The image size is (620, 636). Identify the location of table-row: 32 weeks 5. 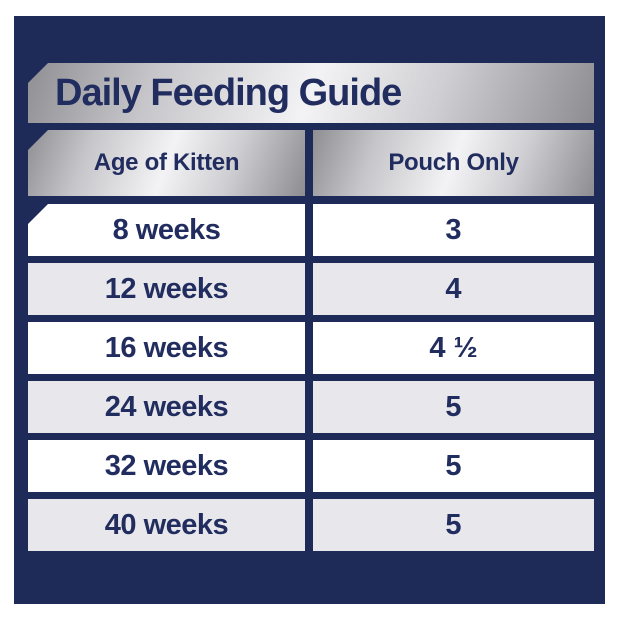
(311, 466).